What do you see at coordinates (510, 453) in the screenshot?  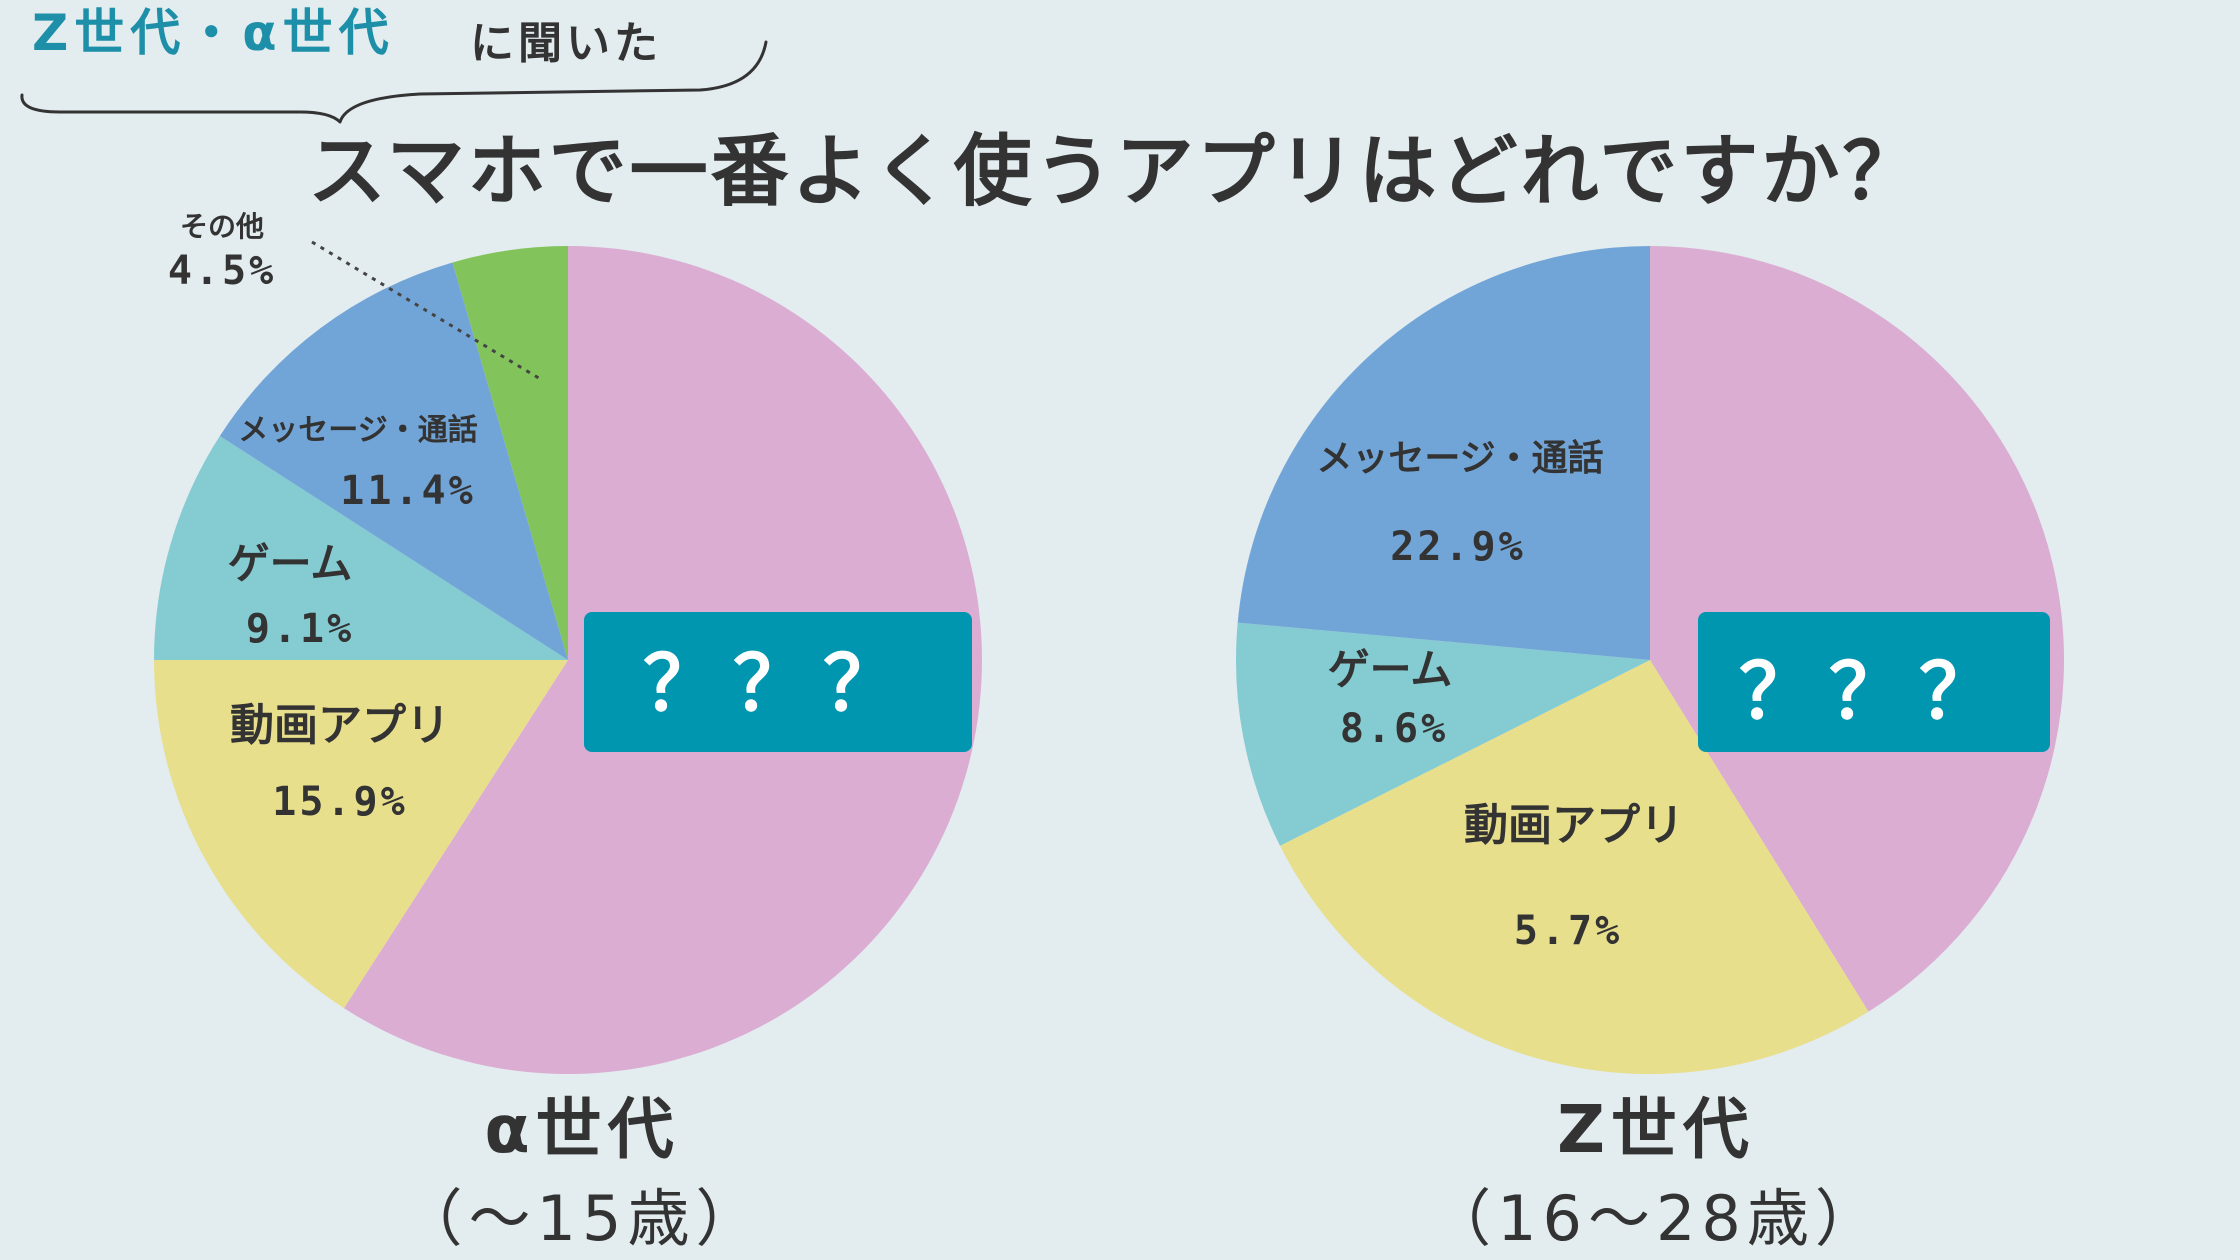 I see `pie-slice-other` at bounding box center [510, 453].